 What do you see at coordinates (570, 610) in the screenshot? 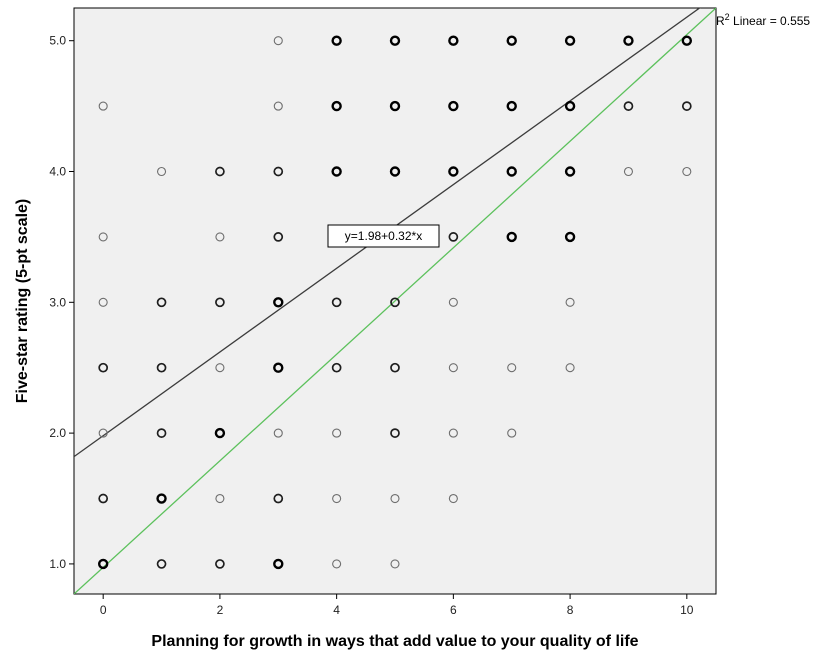
I see `x-tick-label: 8` at bounding box center [570, 610].